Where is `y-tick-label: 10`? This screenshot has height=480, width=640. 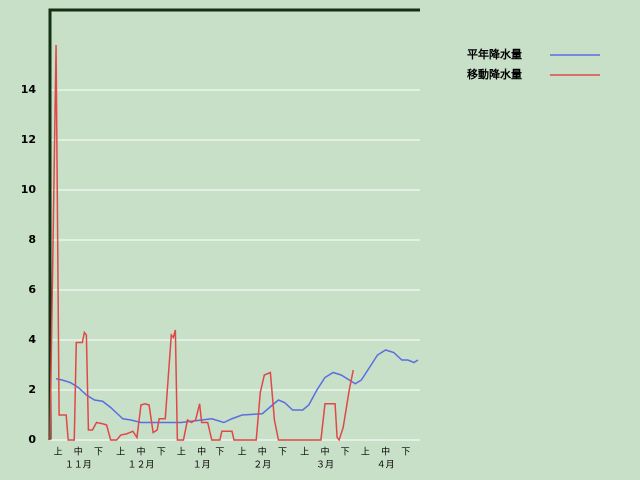 y-tick-label: 10 is located at coordinates (29, 189).